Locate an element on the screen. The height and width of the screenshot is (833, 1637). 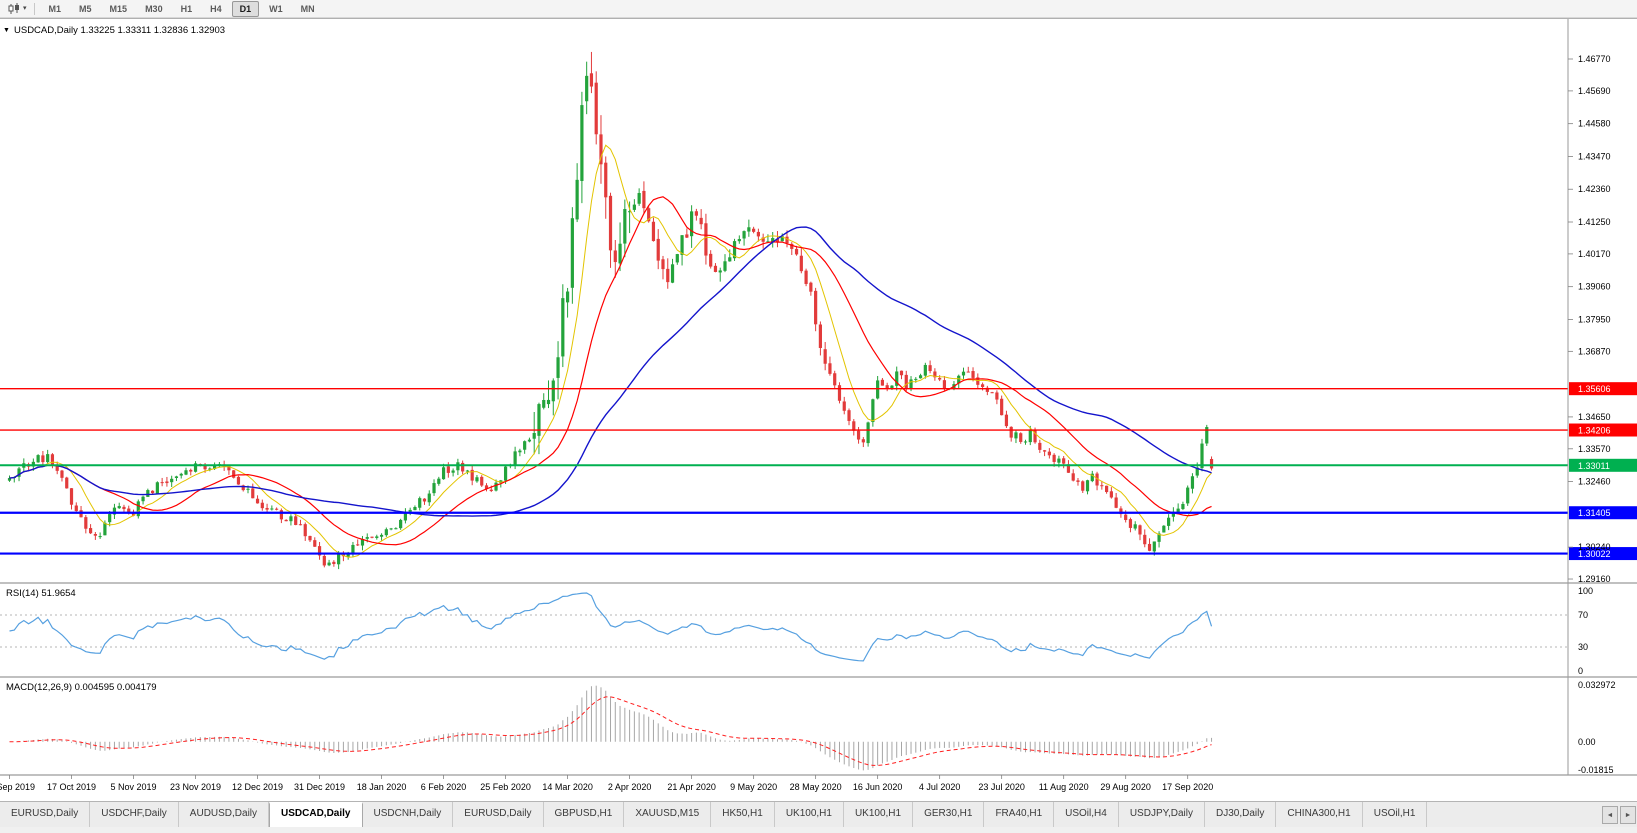
macd-signal-line is located at coordinates (610, 731).